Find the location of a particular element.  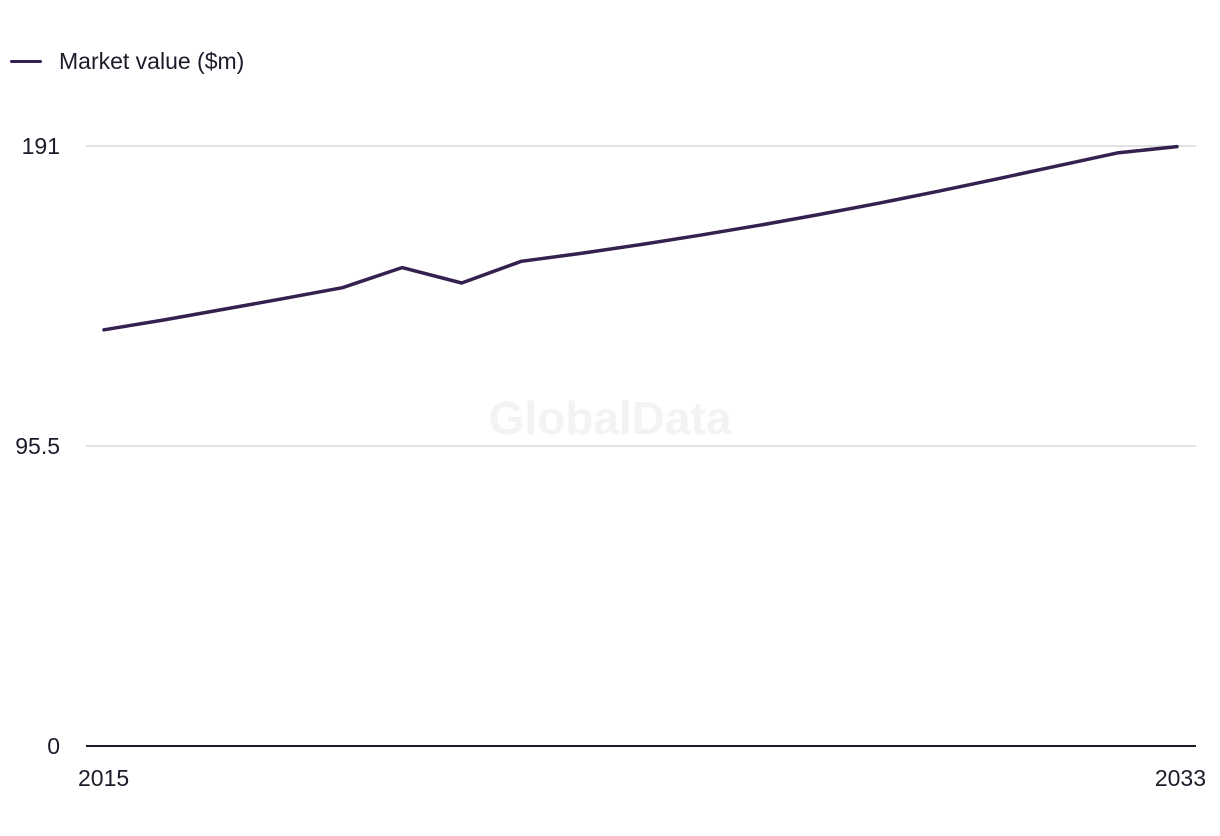

y-tick-label: 0 is located at coordinates (53, 746).